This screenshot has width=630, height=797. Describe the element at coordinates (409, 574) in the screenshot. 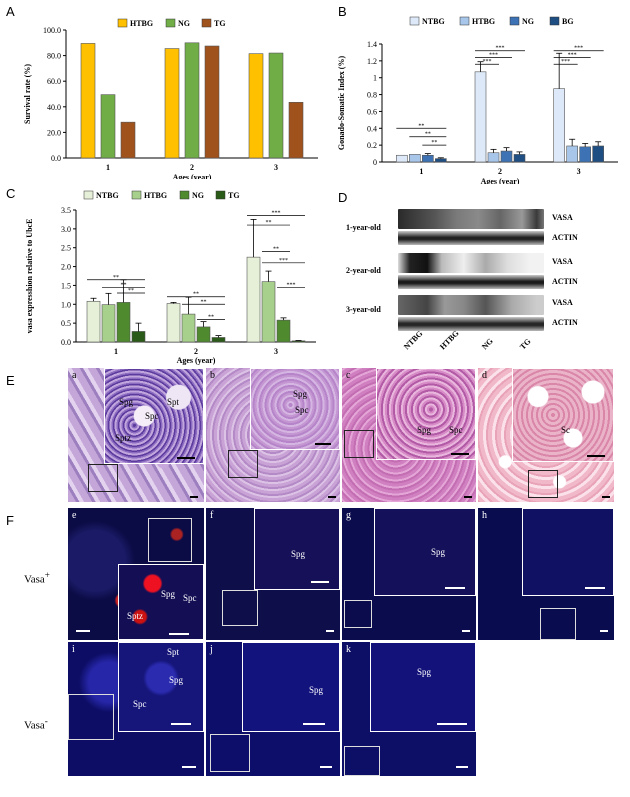

I see `micro-f-g: Spg g` at that location.